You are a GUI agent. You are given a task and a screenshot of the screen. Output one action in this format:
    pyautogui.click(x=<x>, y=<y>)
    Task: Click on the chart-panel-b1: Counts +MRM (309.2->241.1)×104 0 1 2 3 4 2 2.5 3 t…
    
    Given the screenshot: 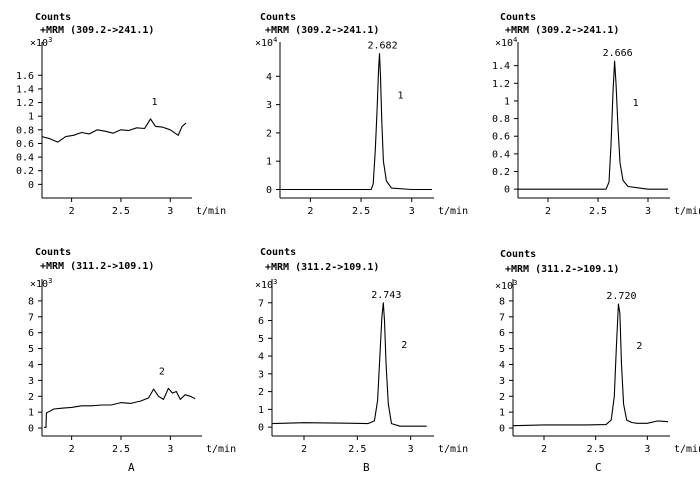 What is the action you would take?
    pyautogui.click(x=361, y=114)
    